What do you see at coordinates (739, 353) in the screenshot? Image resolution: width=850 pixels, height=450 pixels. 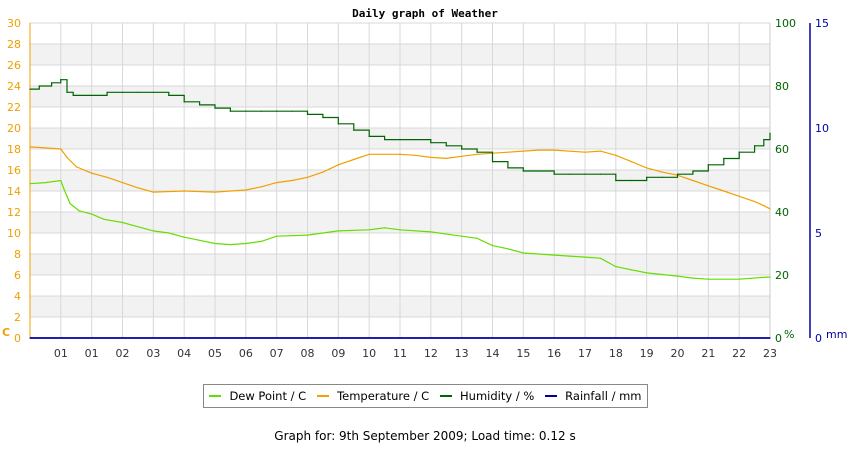 I see `x-tick-label: 22` at bounding box center [739, 353].